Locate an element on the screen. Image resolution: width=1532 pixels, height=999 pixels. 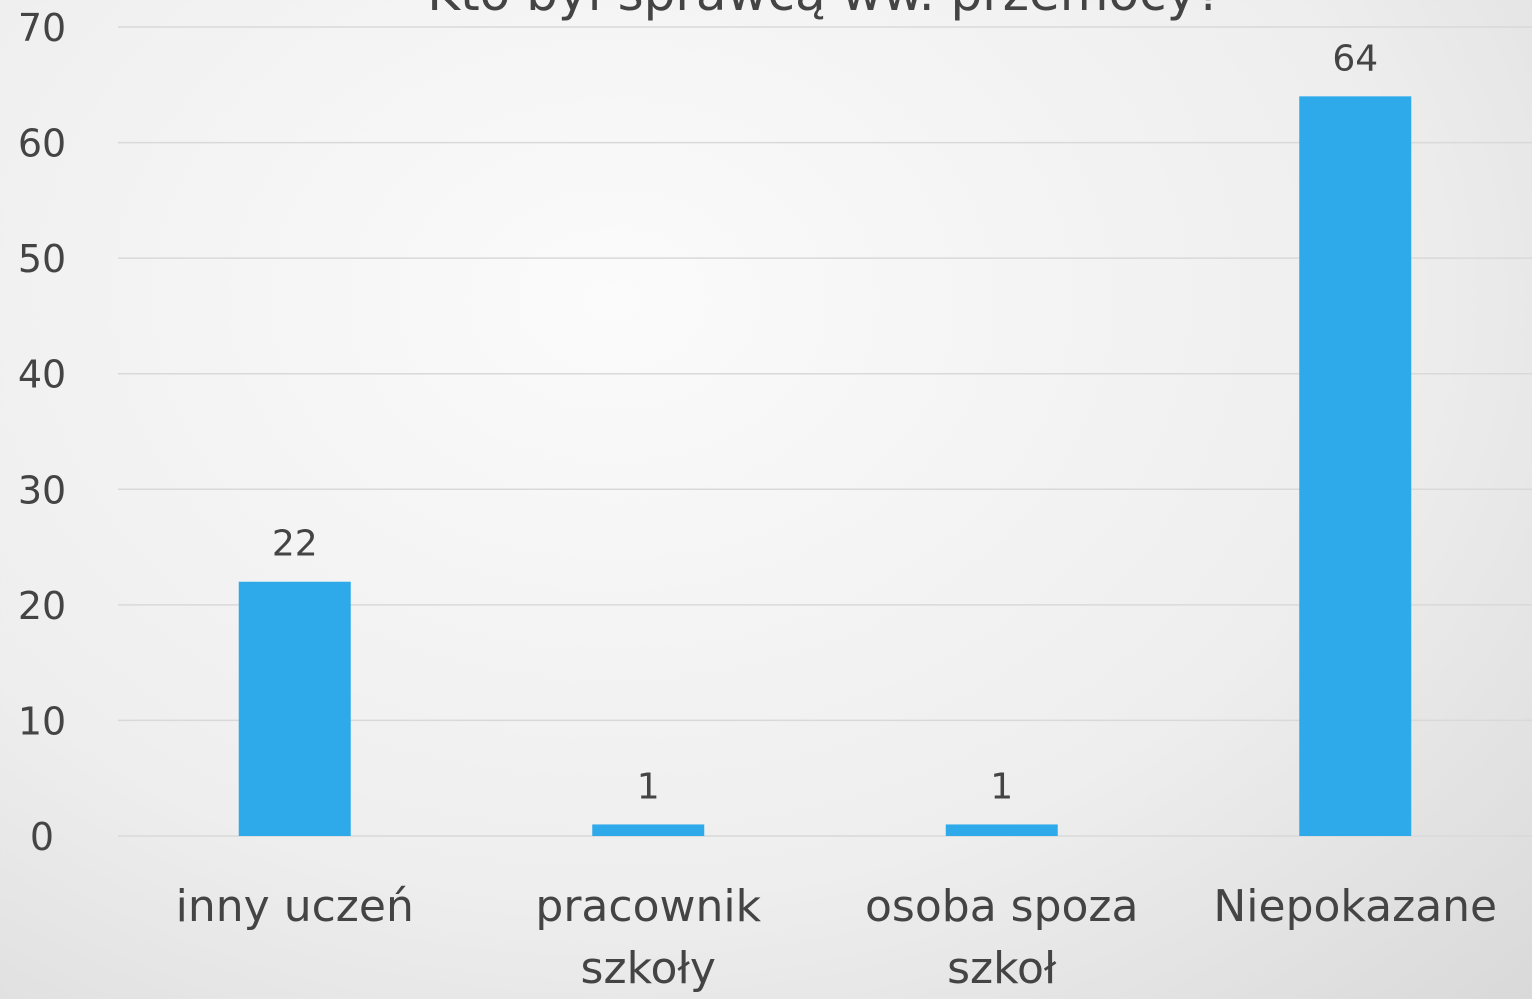
y-tick-label: 40 is located at coordinates (42, 375).